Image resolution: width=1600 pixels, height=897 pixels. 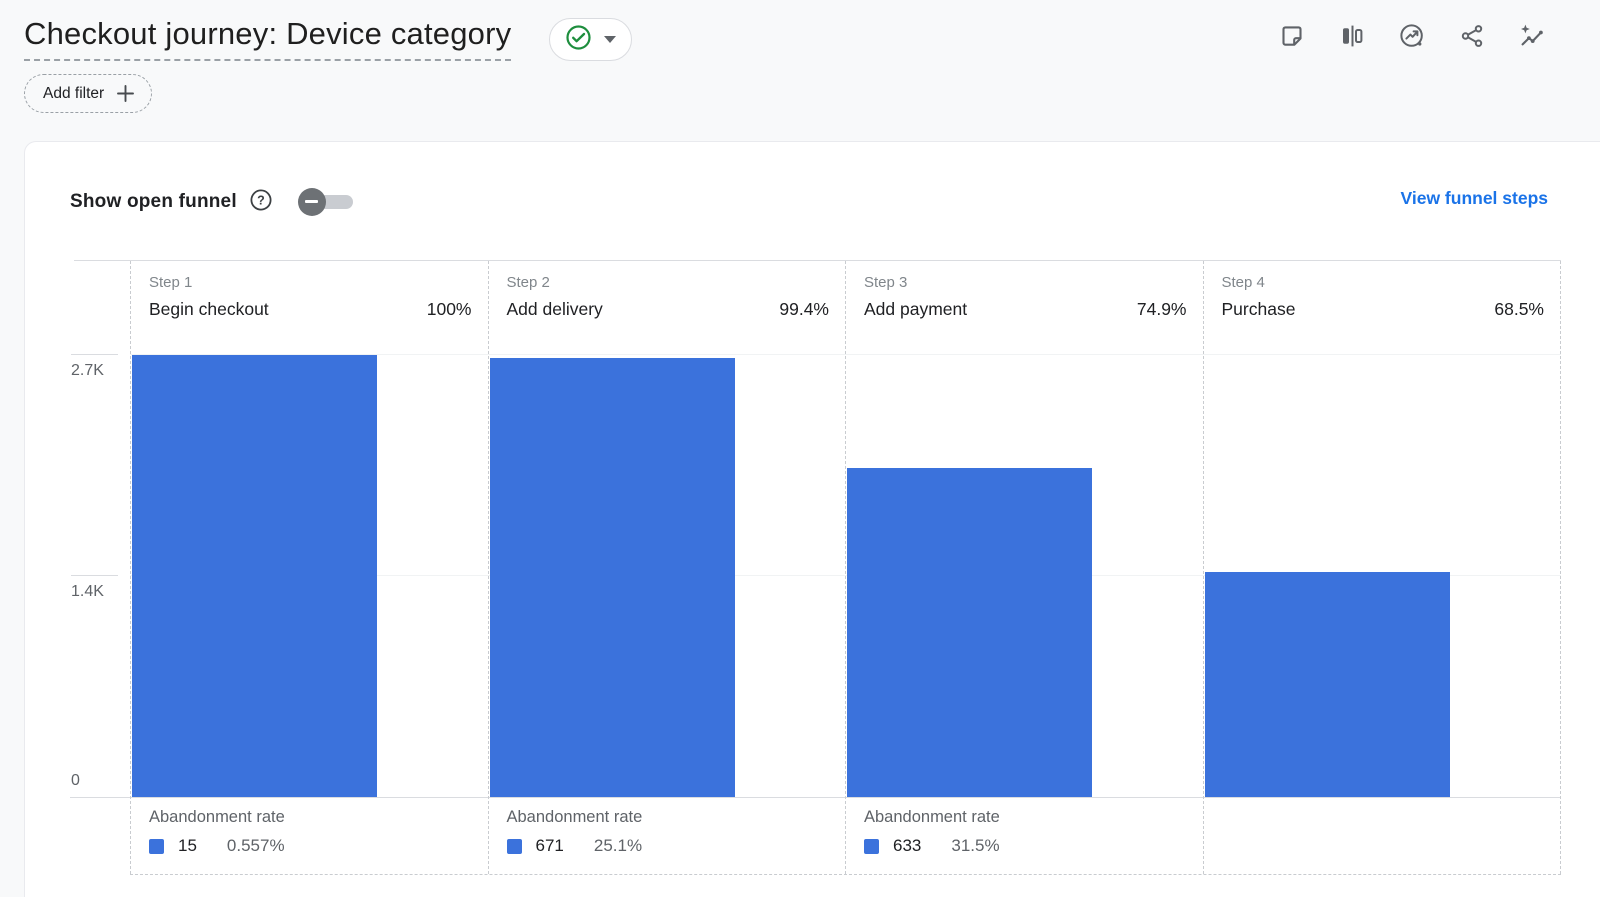 What do you see at coordinates (667, 835) in the screenshot?
I see `abandonment-block: Abandonment rate 671 25.1%` at bounding box center [667, 835].